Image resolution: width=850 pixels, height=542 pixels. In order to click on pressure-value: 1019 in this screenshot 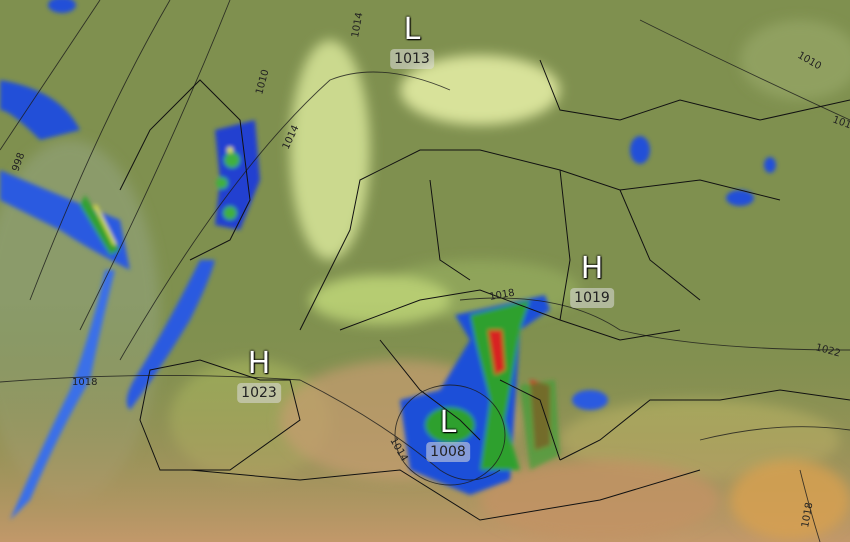, I will do `click(592, 298)`.